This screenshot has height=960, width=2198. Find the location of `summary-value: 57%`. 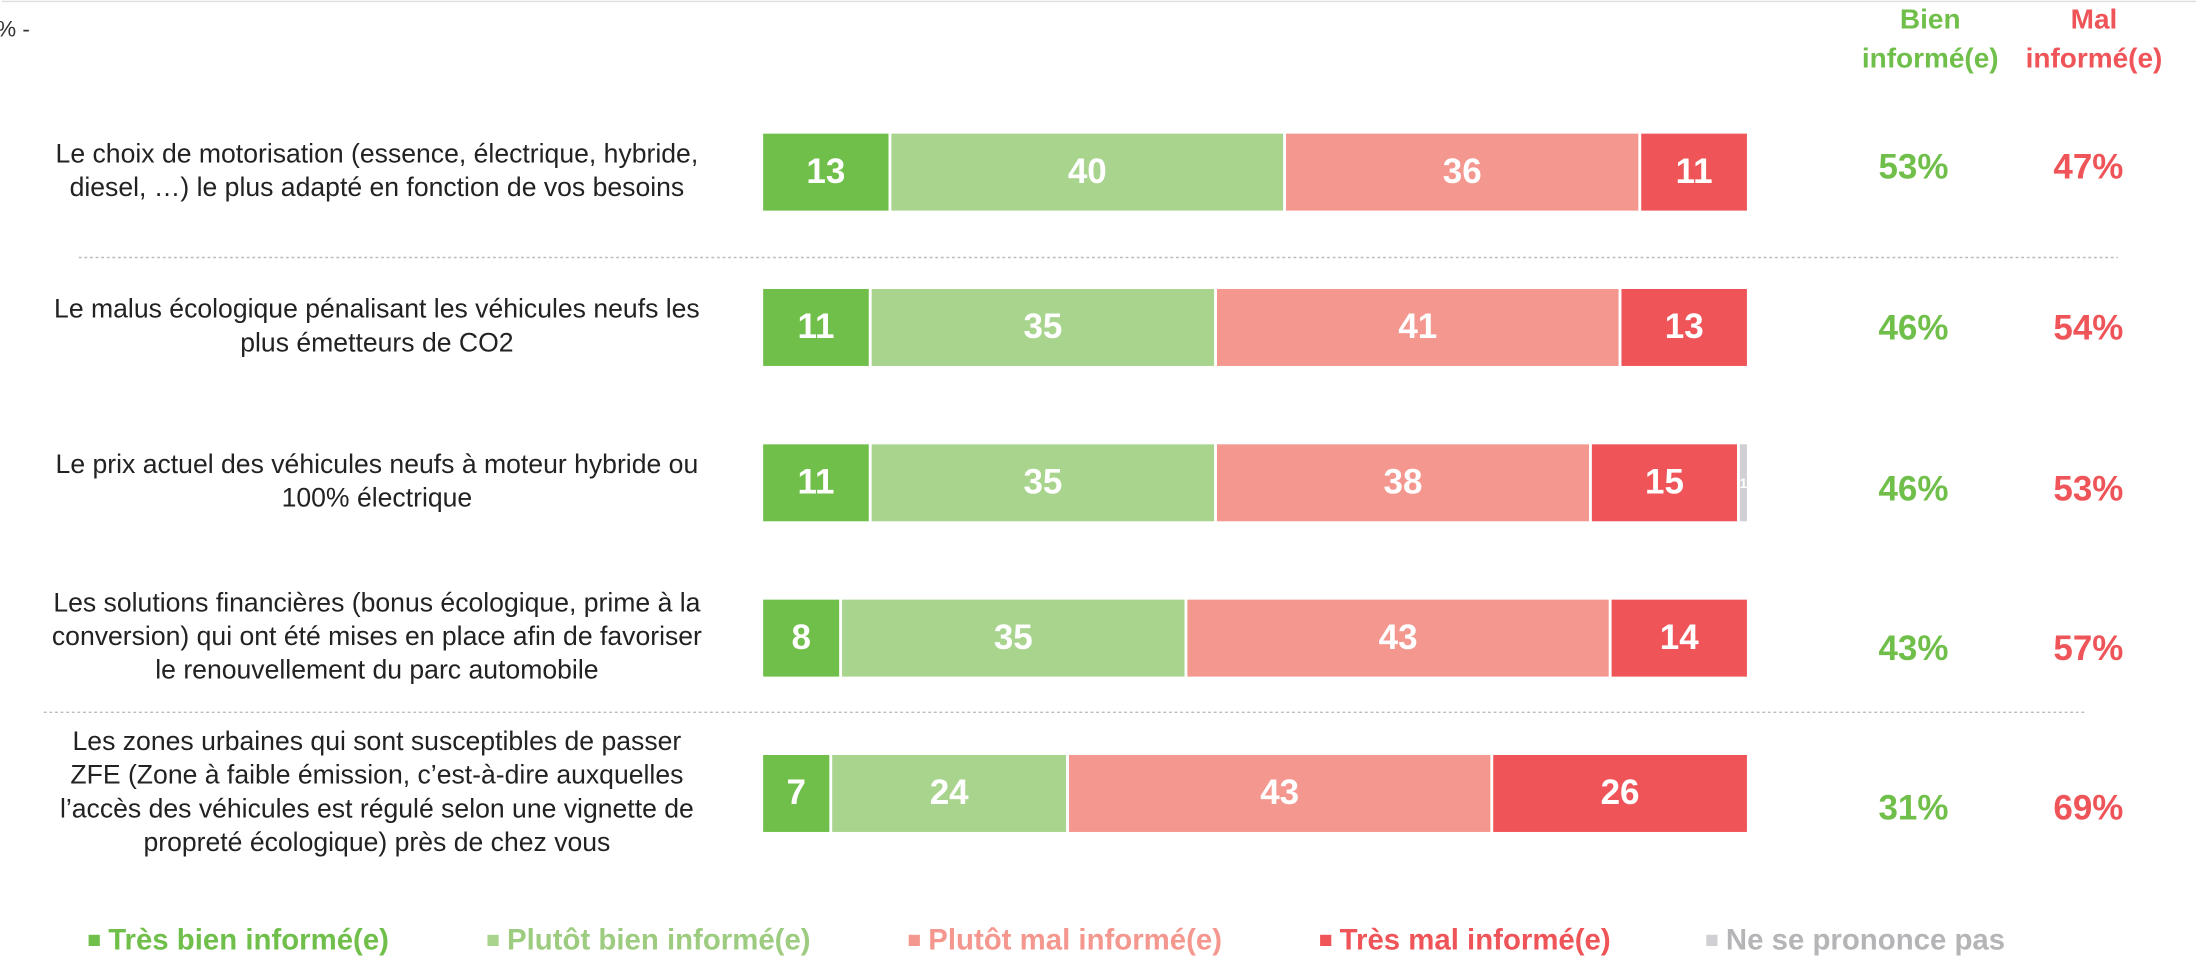

summary-value: 57% is located at coordinates (2088, 648).